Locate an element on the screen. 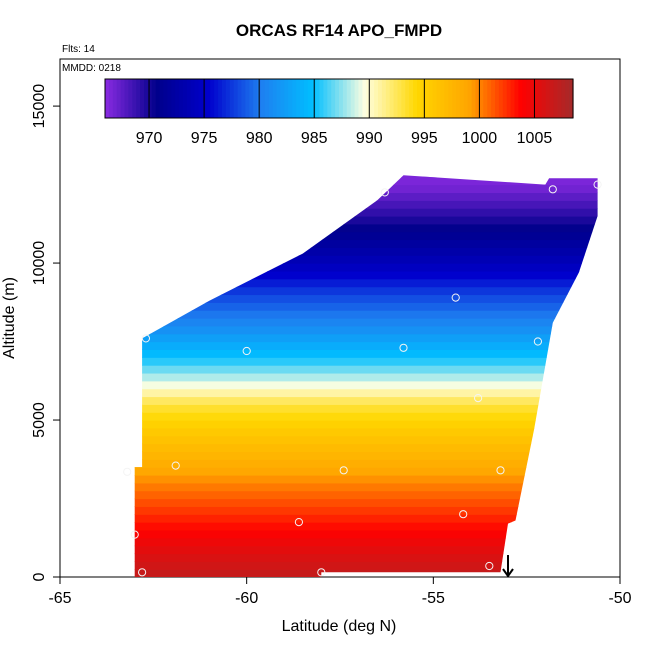 The width and height of the screenshot is (650, 650). date-annotation: MMDD: 0218 is located at coordinates (91, 68).